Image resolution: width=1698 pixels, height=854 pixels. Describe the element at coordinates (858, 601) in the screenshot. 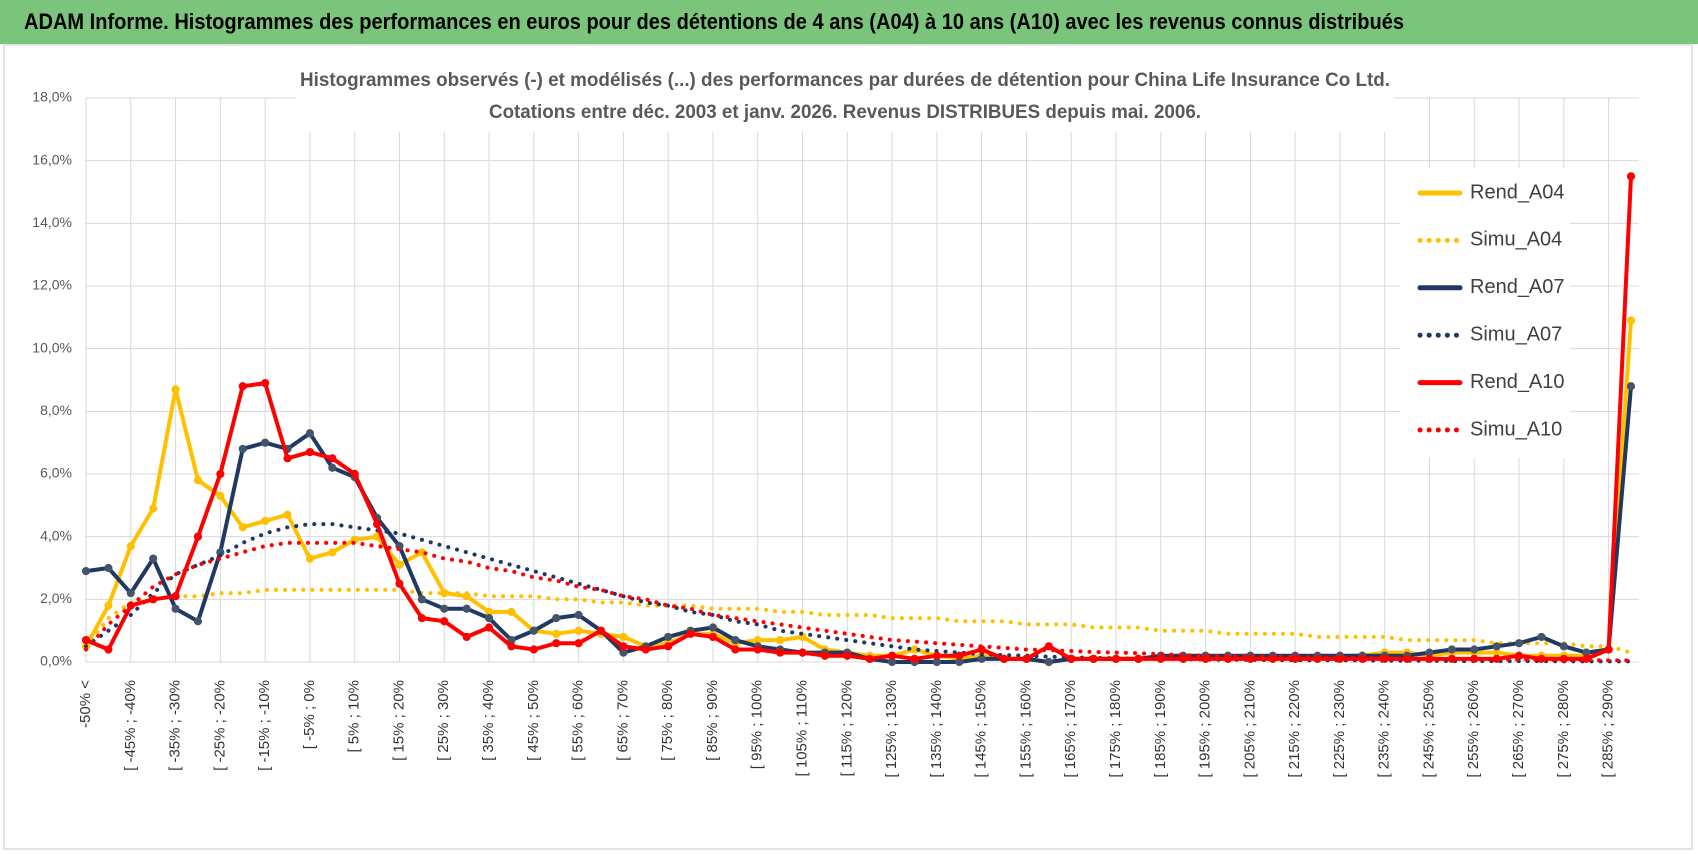

I see `series-line` at that location.